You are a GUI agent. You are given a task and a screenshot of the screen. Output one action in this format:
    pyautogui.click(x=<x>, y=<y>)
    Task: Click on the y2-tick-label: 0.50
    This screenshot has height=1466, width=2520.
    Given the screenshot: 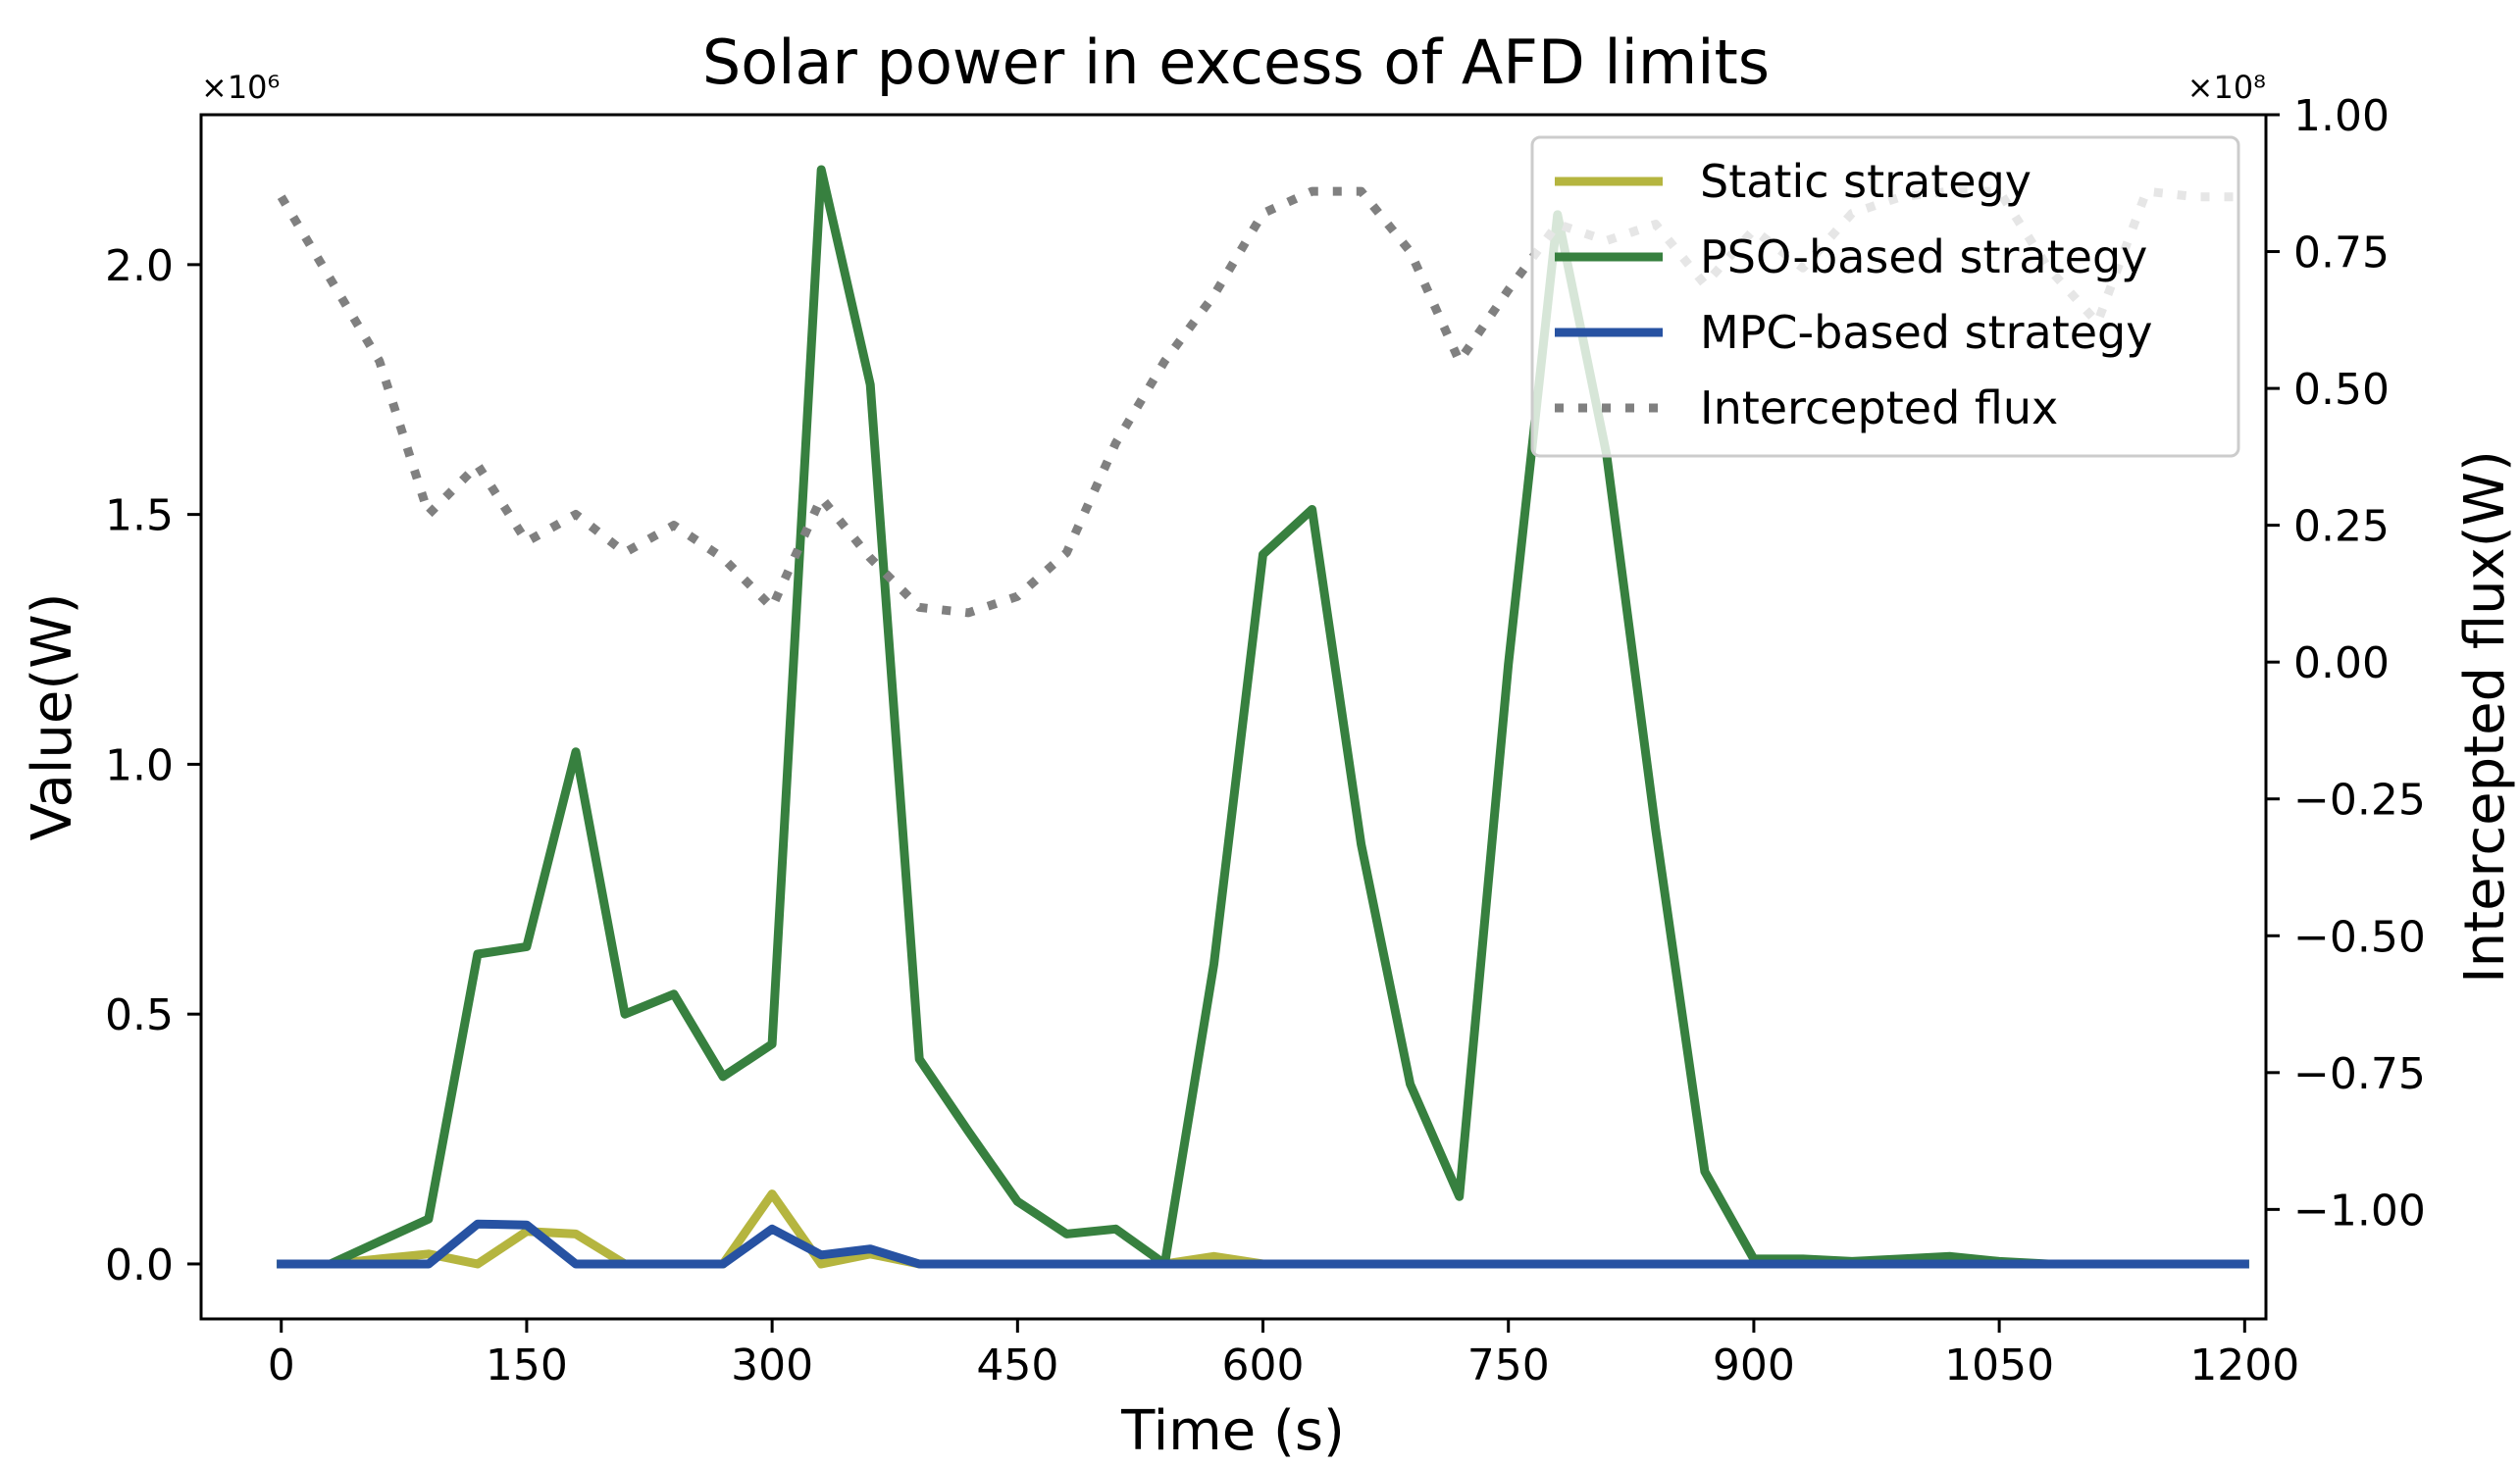 What is the action you would take?
    pyautogui.click(x=2341, y=390)
    